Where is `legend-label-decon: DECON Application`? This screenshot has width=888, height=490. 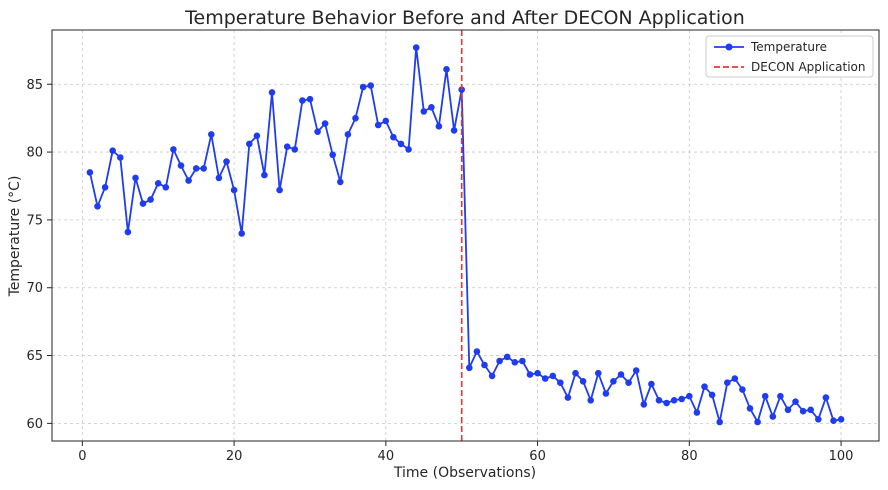 legend-label-decon: DECON Application is located at coordinates (808, 67).